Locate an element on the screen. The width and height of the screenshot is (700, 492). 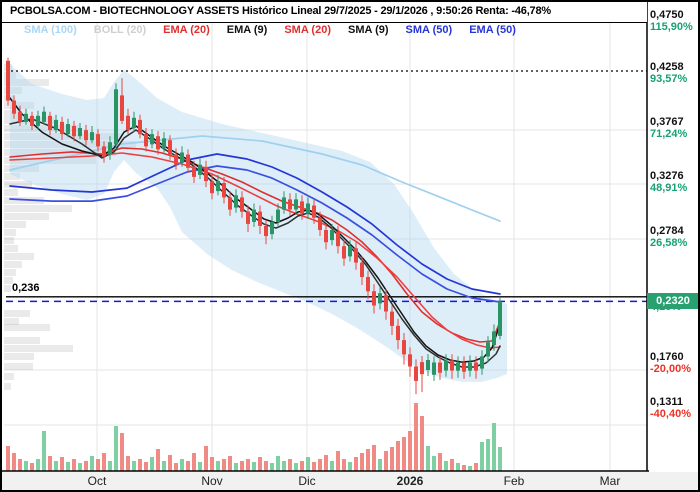
y-axis-price: 0,3767 is located at coordinates (667, 122).